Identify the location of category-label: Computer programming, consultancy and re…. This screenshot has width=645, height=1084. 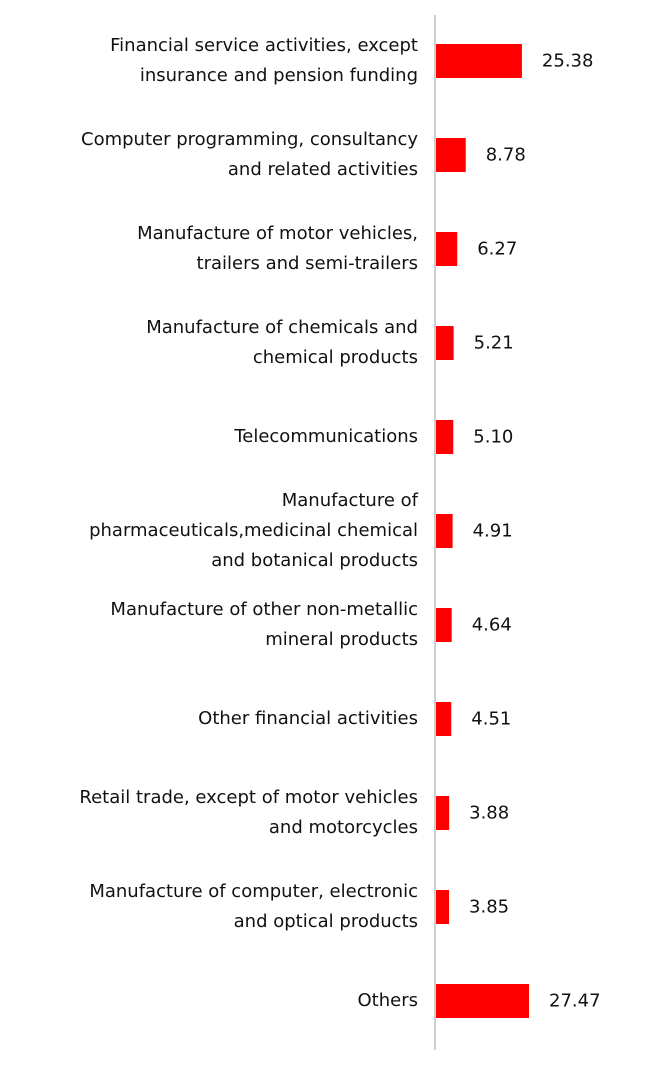
(249, 154).